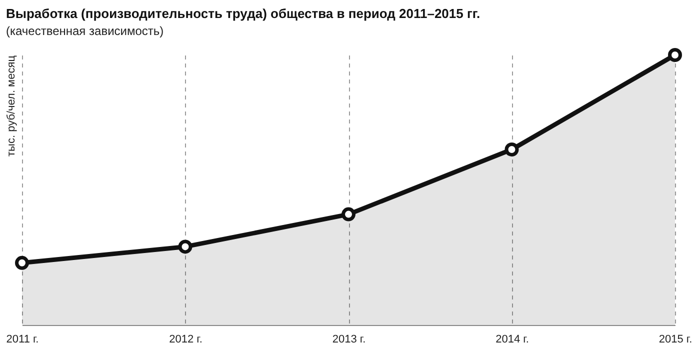 The image size is (700, 350). Describe the element at coordinates (243, 13) in the screenshot. I see `chart-title: Выработка (производительность труда) общества в период 2011–2015 гг.` at that location.